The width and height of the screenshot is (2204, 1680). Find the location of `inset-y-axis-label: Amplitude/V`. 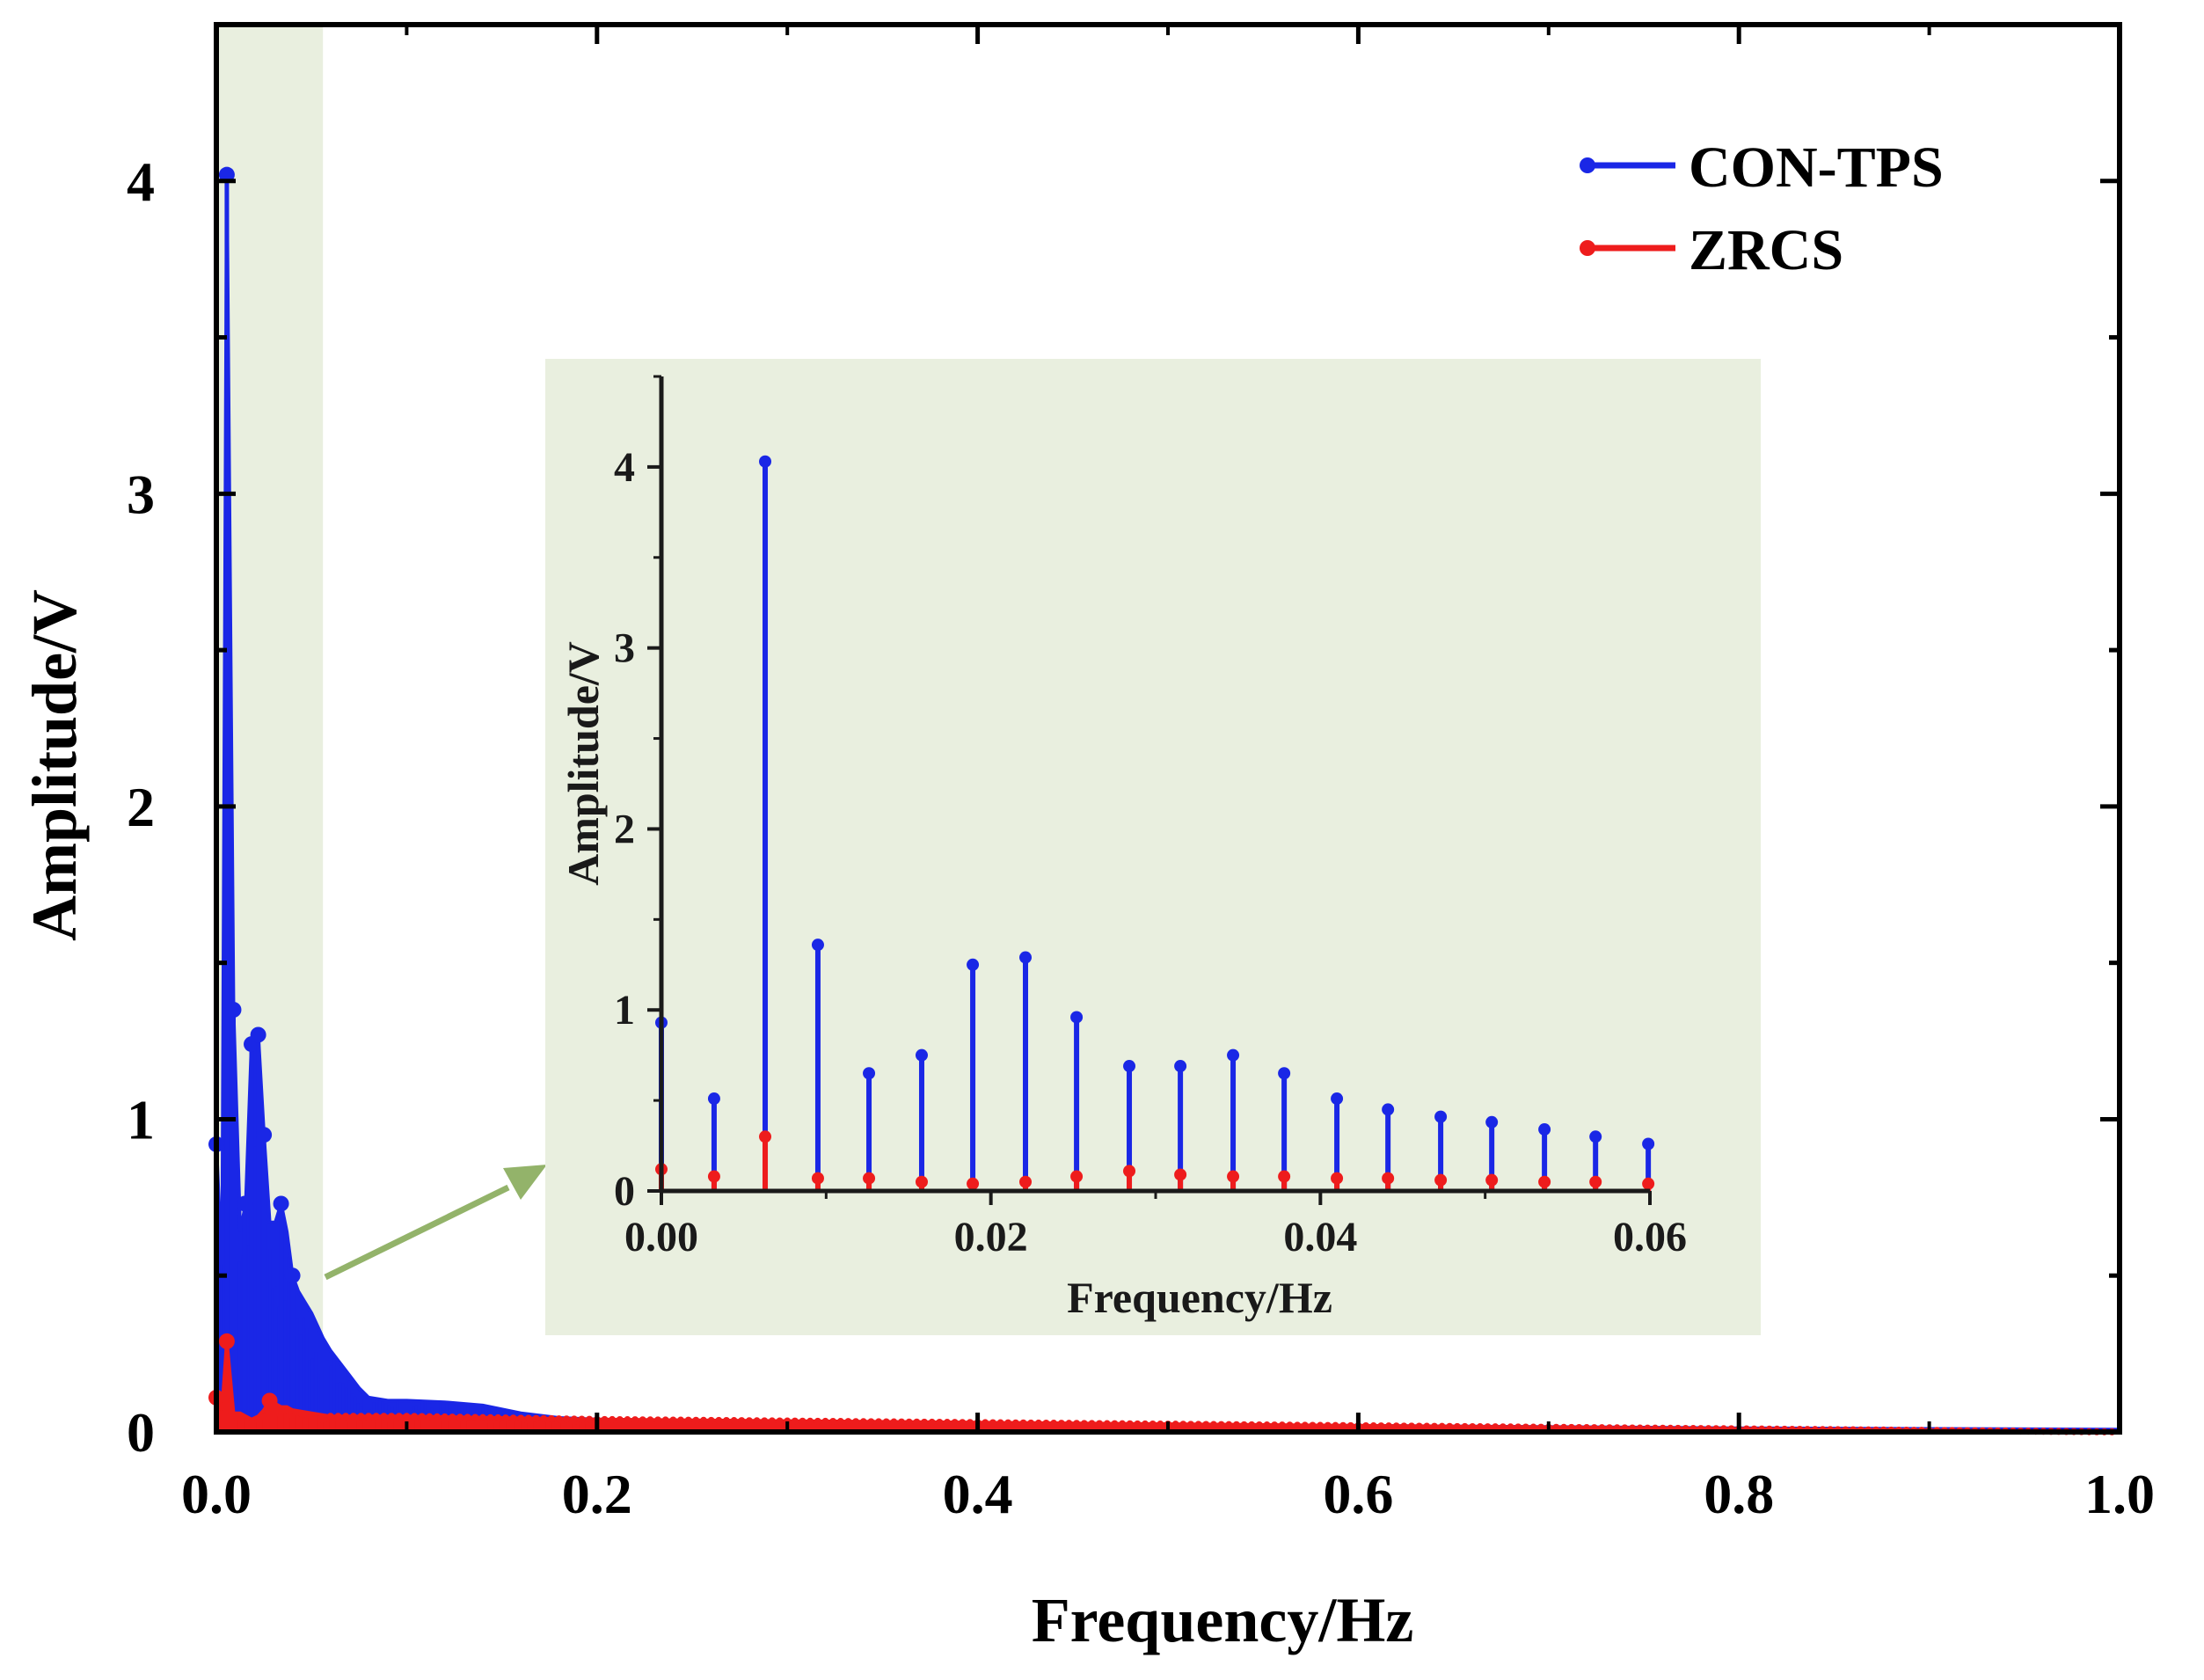

inset-y-axis-label: Amplitude/V is located at coordinates (583, 763).